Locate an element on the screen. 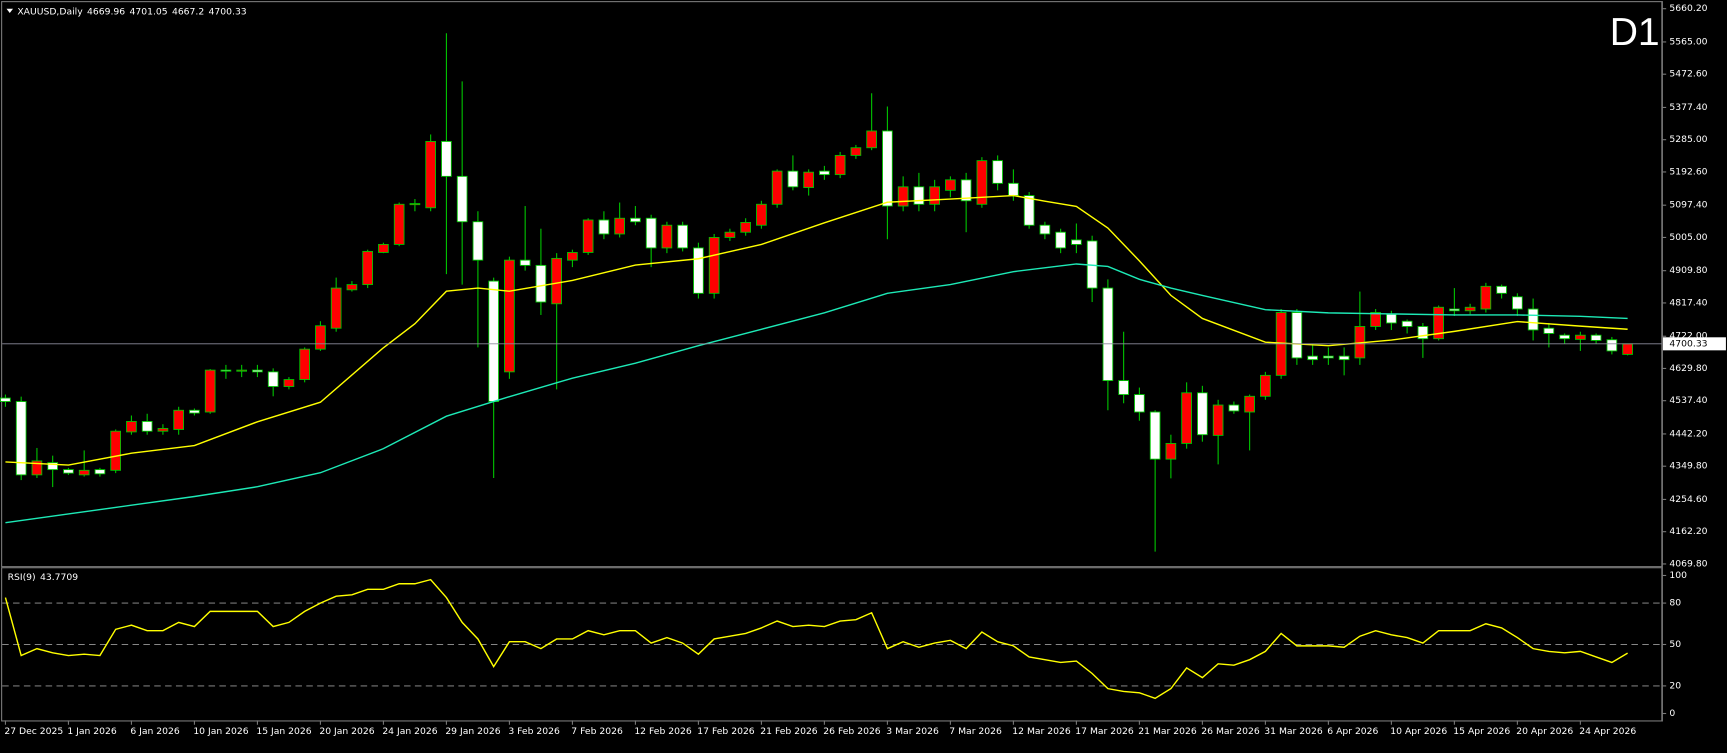 This screenshot has width=1727, height=753. x-tick-label: 31 Mar 2026 is located at coordinates (1293, 731).